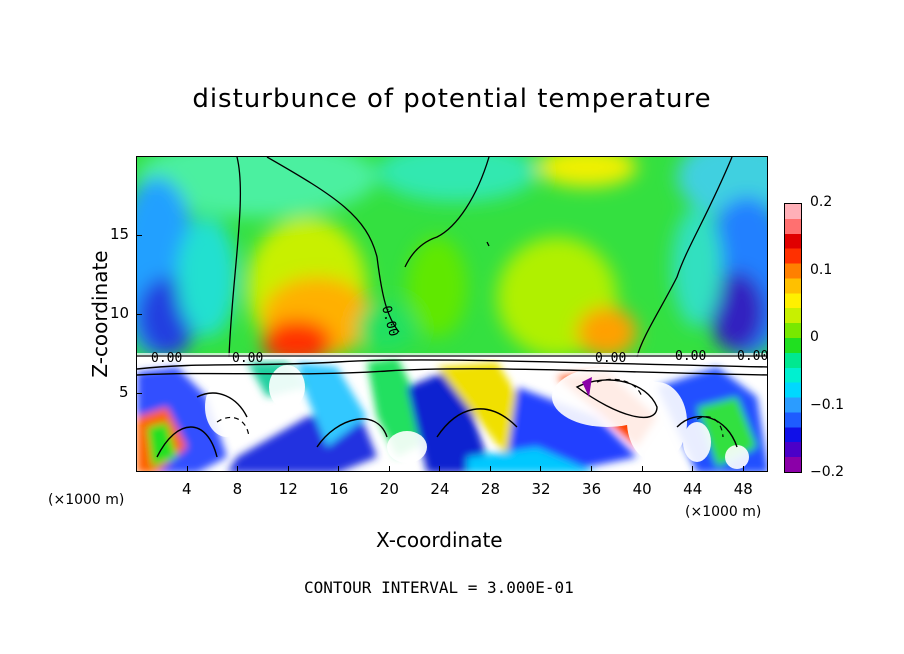 This screenshot has height=654, width=904. What do you see at coordinates (793, 338) in the screenshot?
I see `colorbar` at bounding box center [793, 338].